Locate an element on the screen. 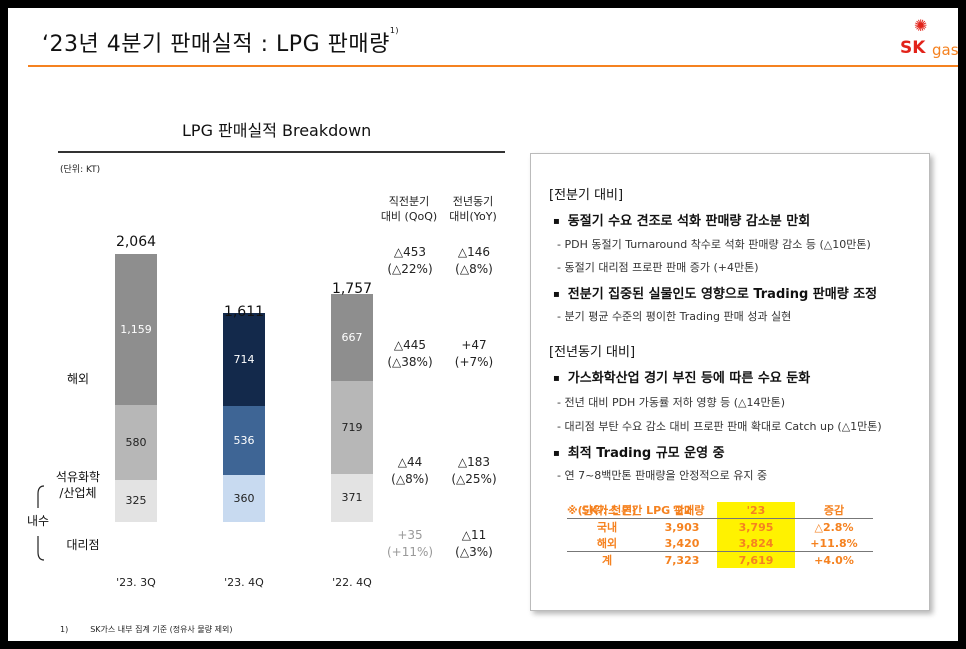 The image size is (966, 649). table-cell: +4.0% is located at coordinates (834, 559).